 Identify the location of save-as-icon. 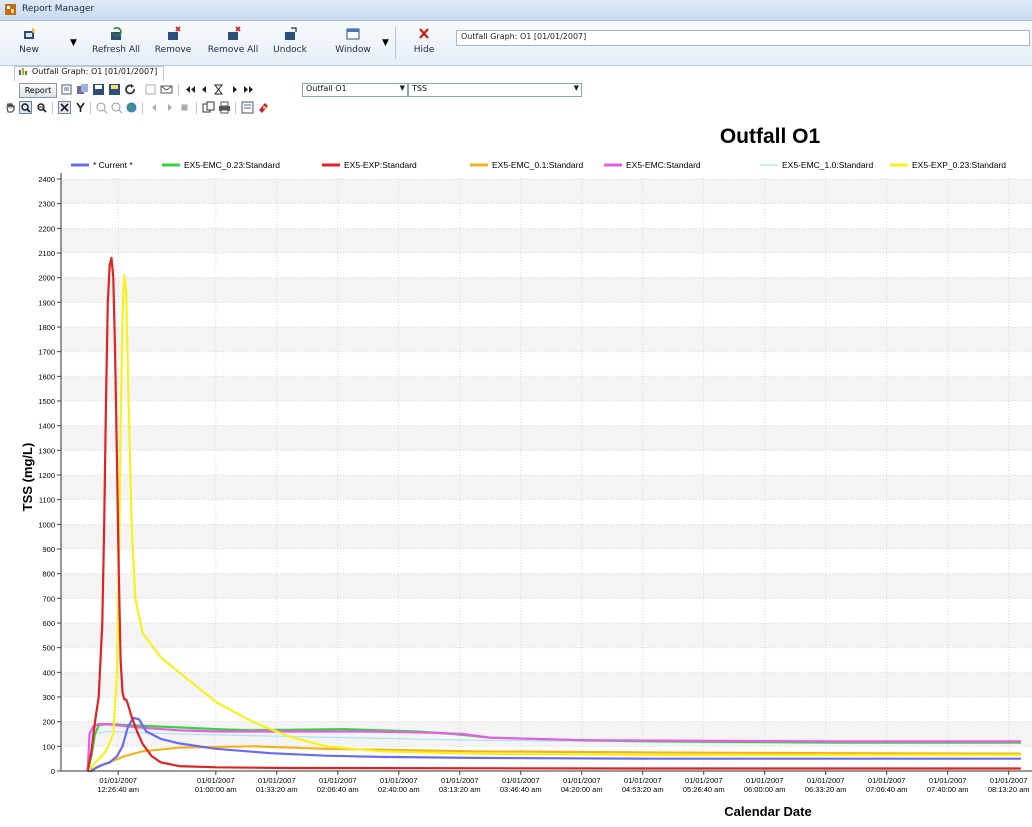
(114, 89).